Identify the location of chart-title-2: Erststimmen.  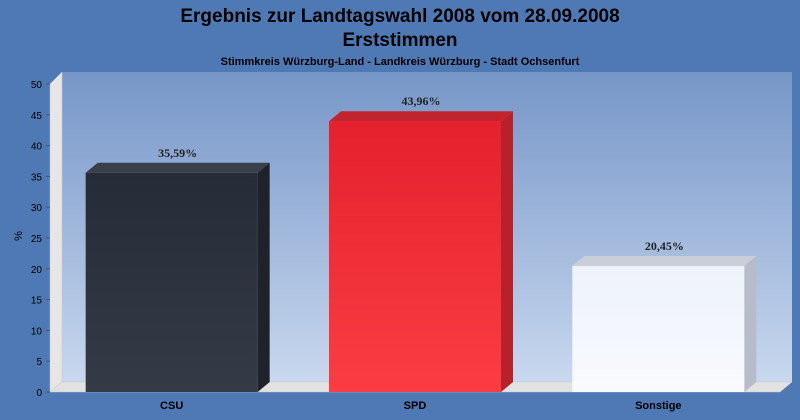
(399, 40).